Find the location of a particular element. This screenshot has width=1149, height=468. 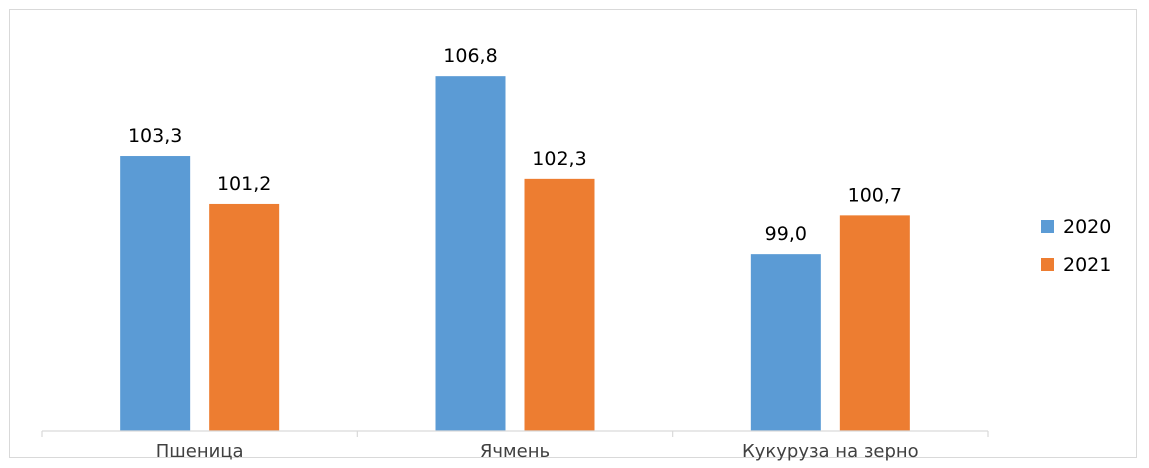

data-label-2021-0: 101,2 is located at coordinates (244, 184).